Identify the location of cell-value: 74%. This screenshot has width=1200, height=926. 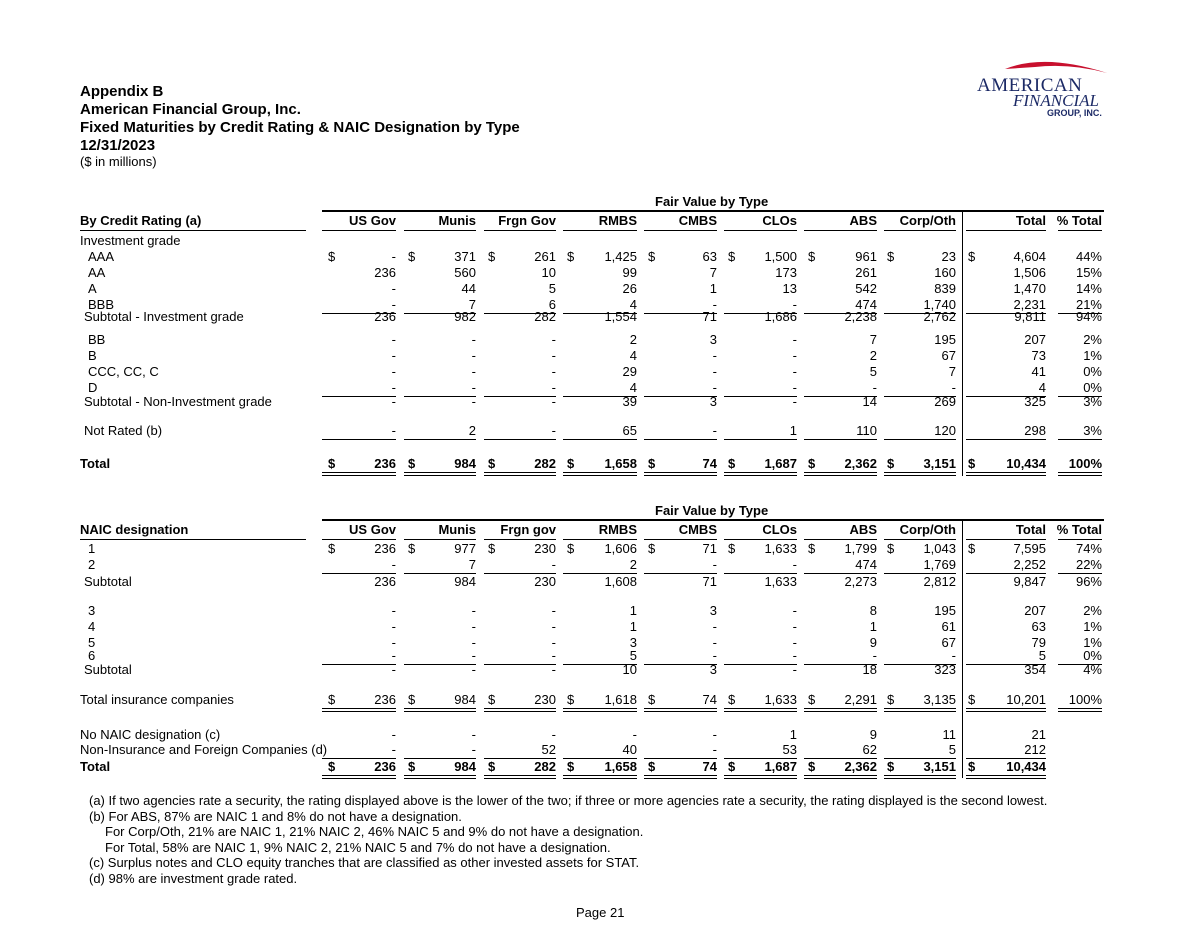
(1088, 548).